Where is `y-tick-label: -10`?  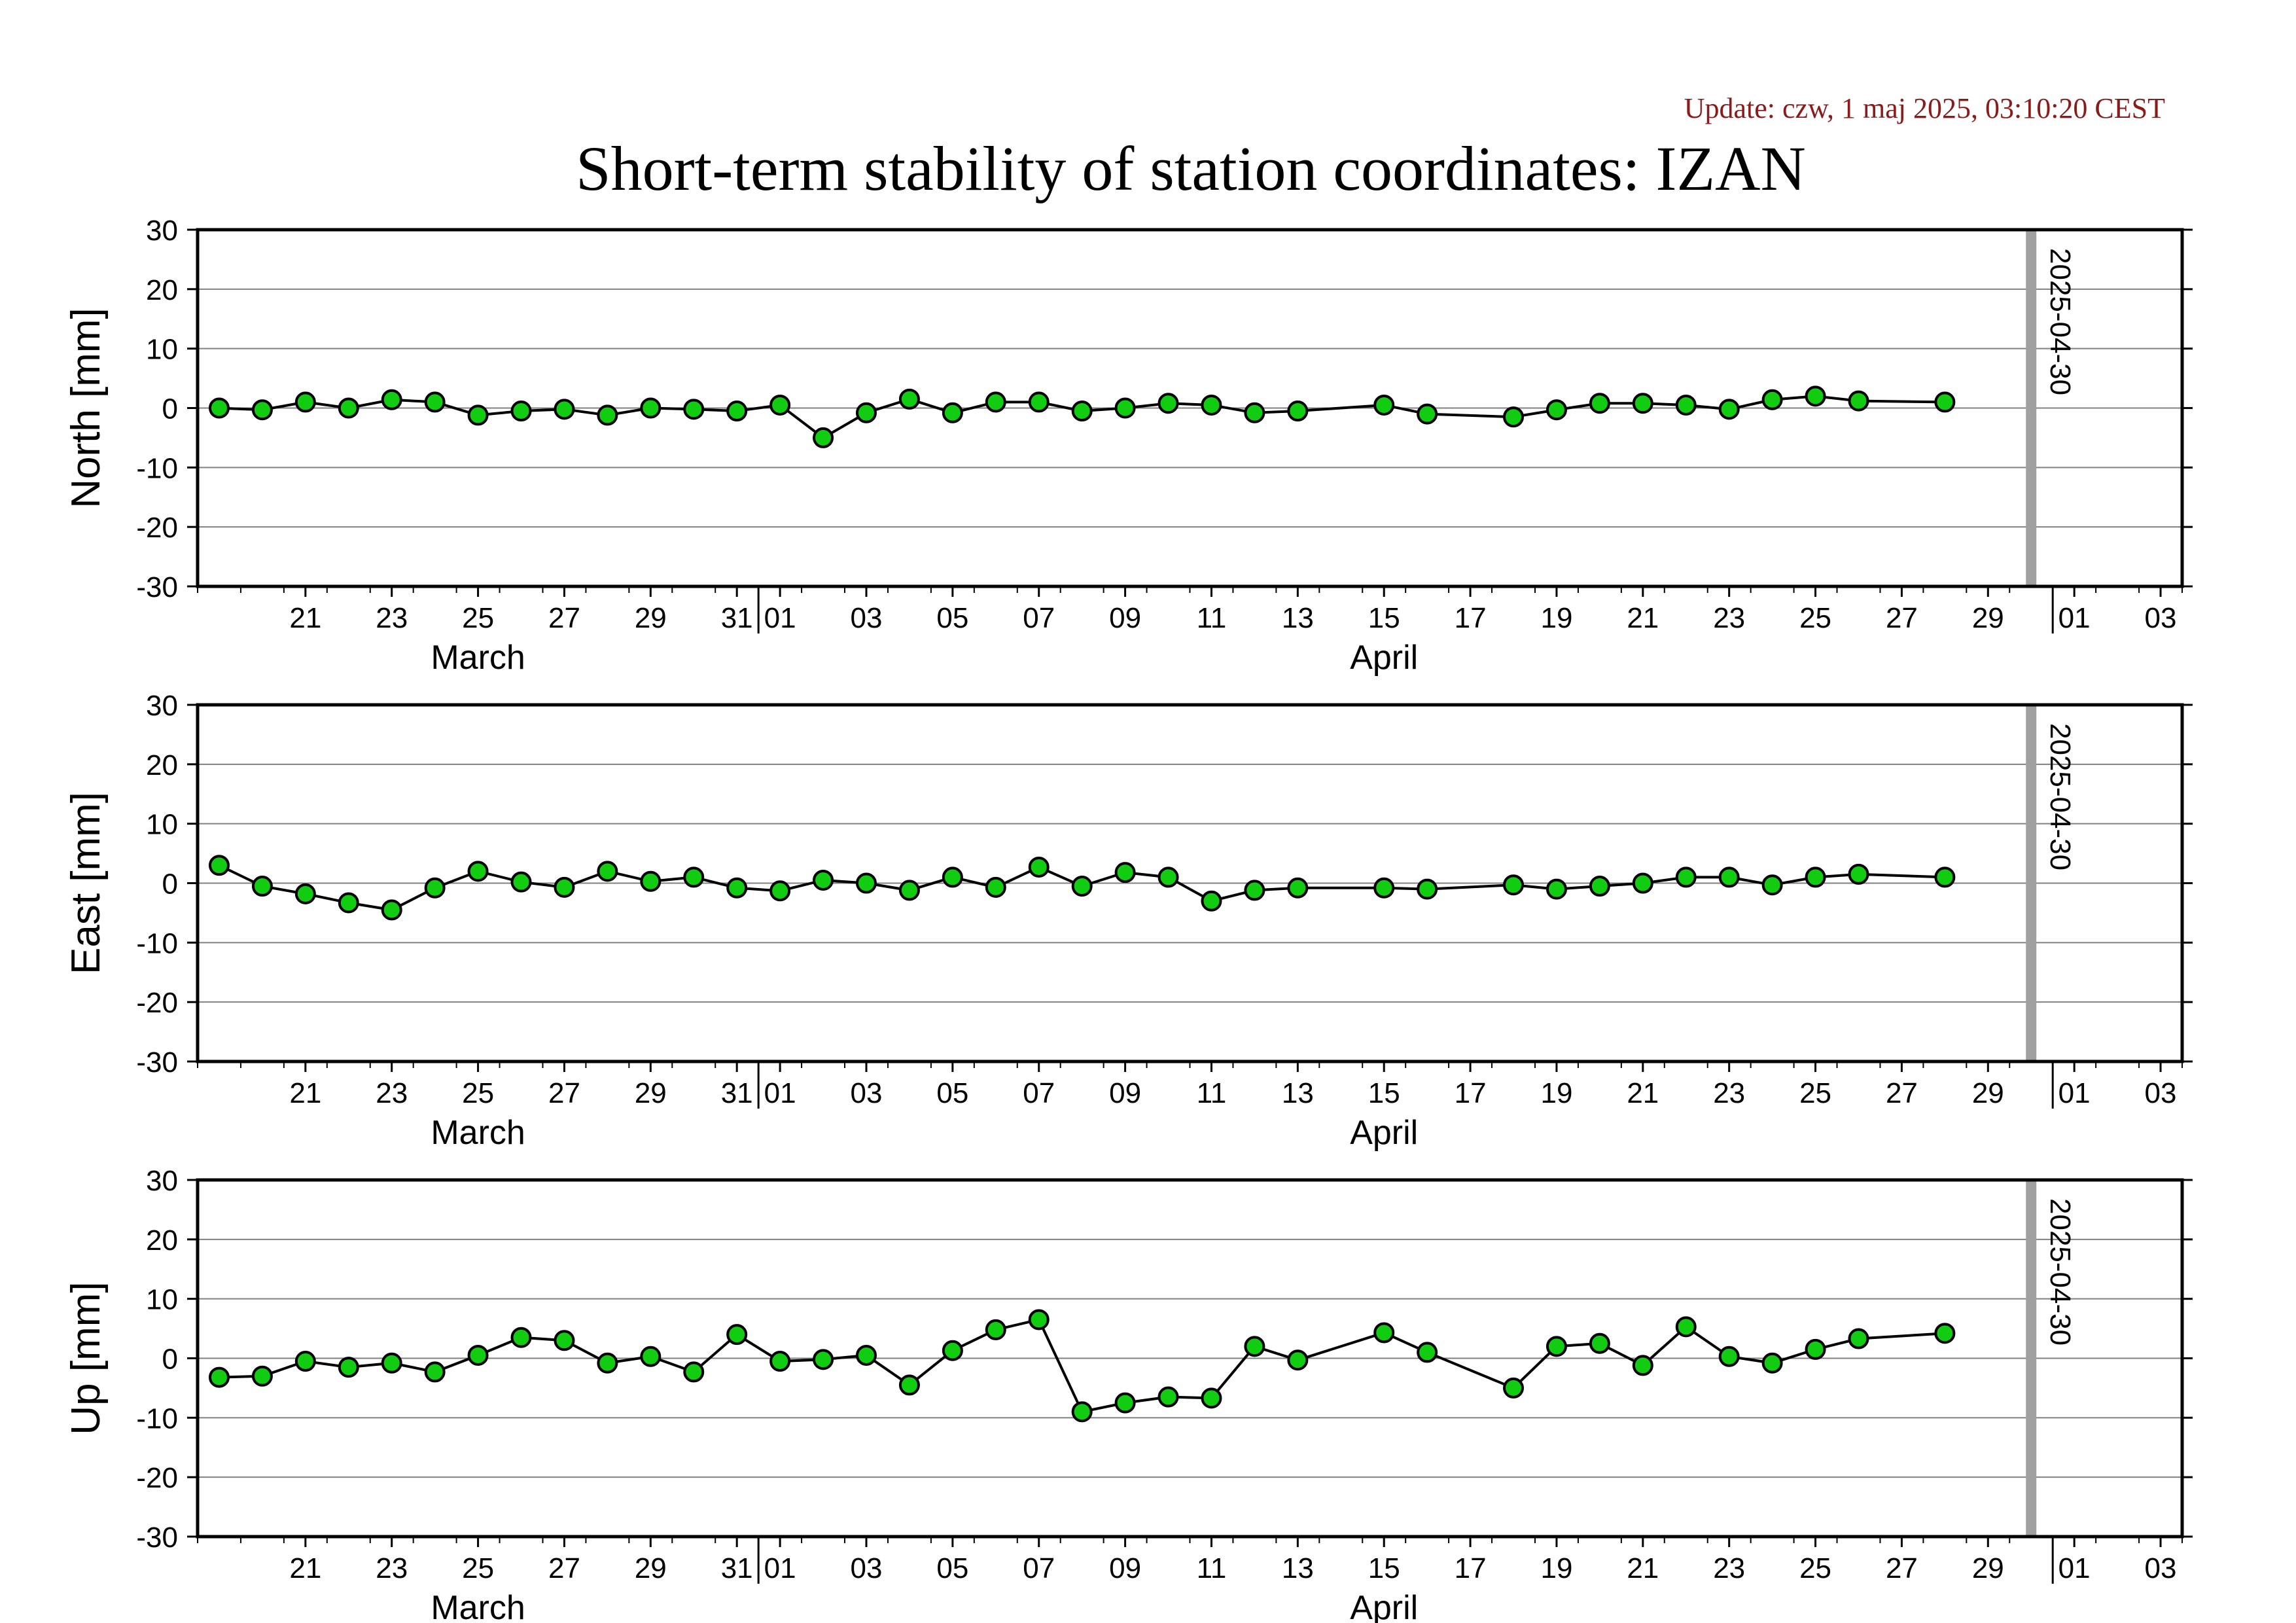
y-tick-label: -10 is located at coordinates (157, 943).